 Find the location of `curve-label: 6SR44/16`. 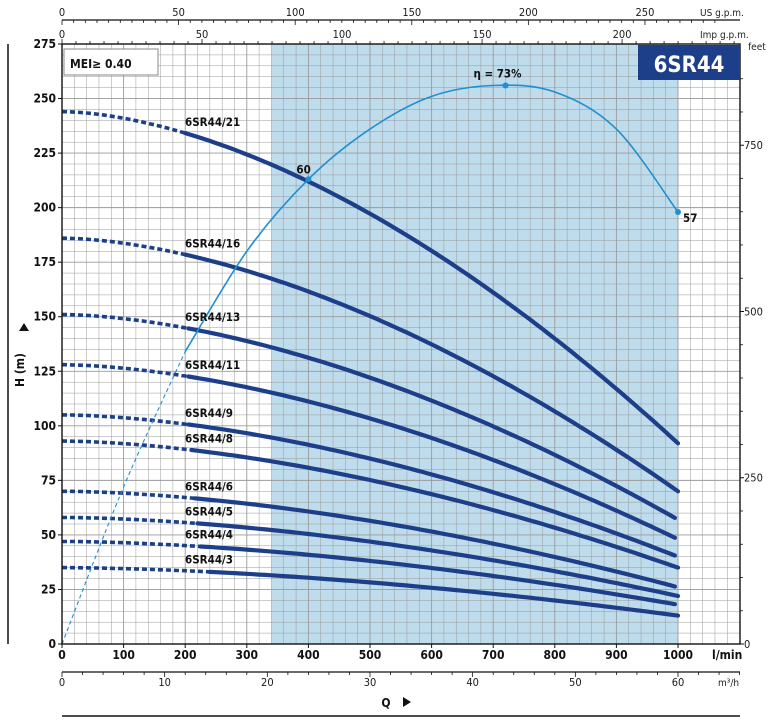

curve-label: 6SR44/16 is located at coordinates (212, 244).